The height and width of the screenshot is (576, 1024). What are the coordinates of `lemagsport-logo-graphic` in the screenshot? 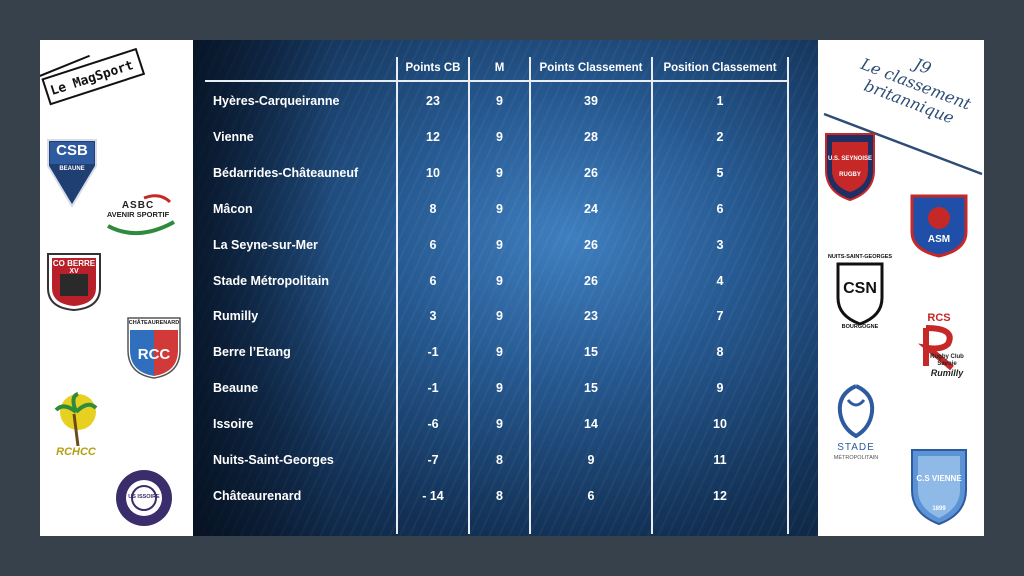 It's located at (93, 76).